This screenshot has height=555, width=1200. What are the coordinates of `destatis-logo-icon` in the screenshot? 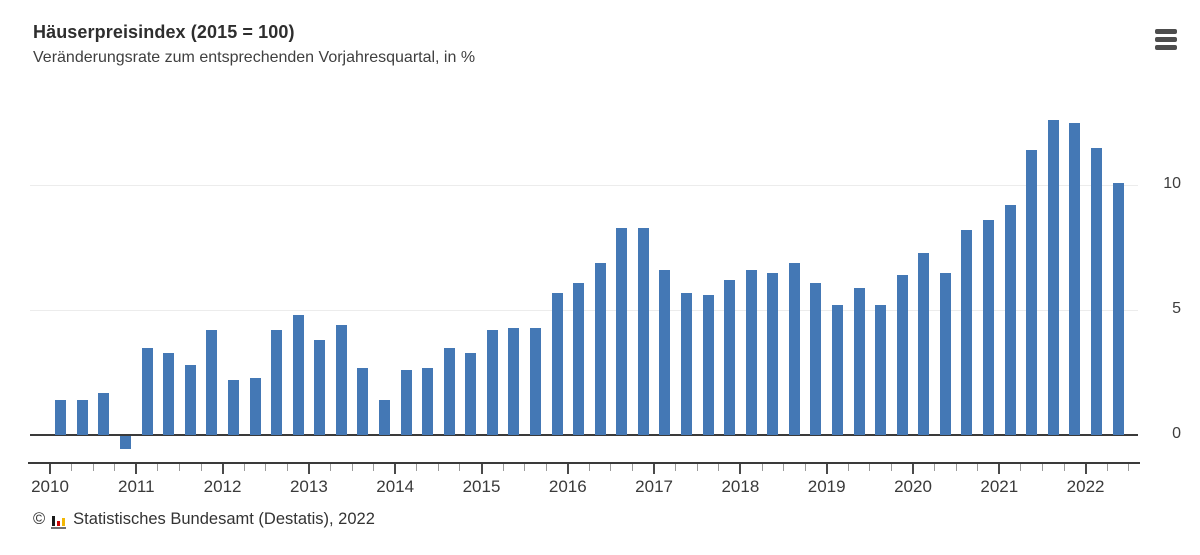 It's located at (59, 521).